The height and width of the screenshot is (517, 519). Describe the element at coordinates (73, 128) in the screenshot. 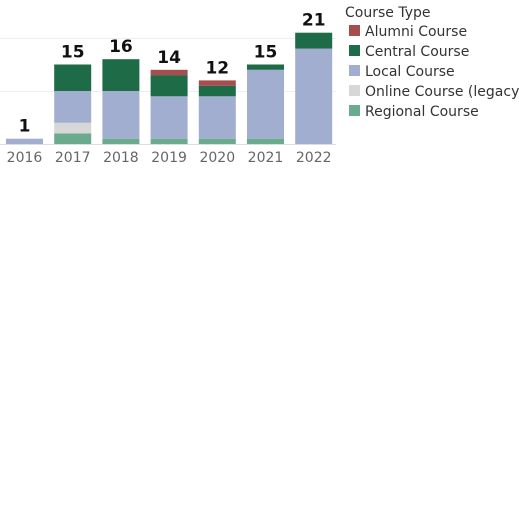

I see `bar-2017-online-course-legacy` at that location.